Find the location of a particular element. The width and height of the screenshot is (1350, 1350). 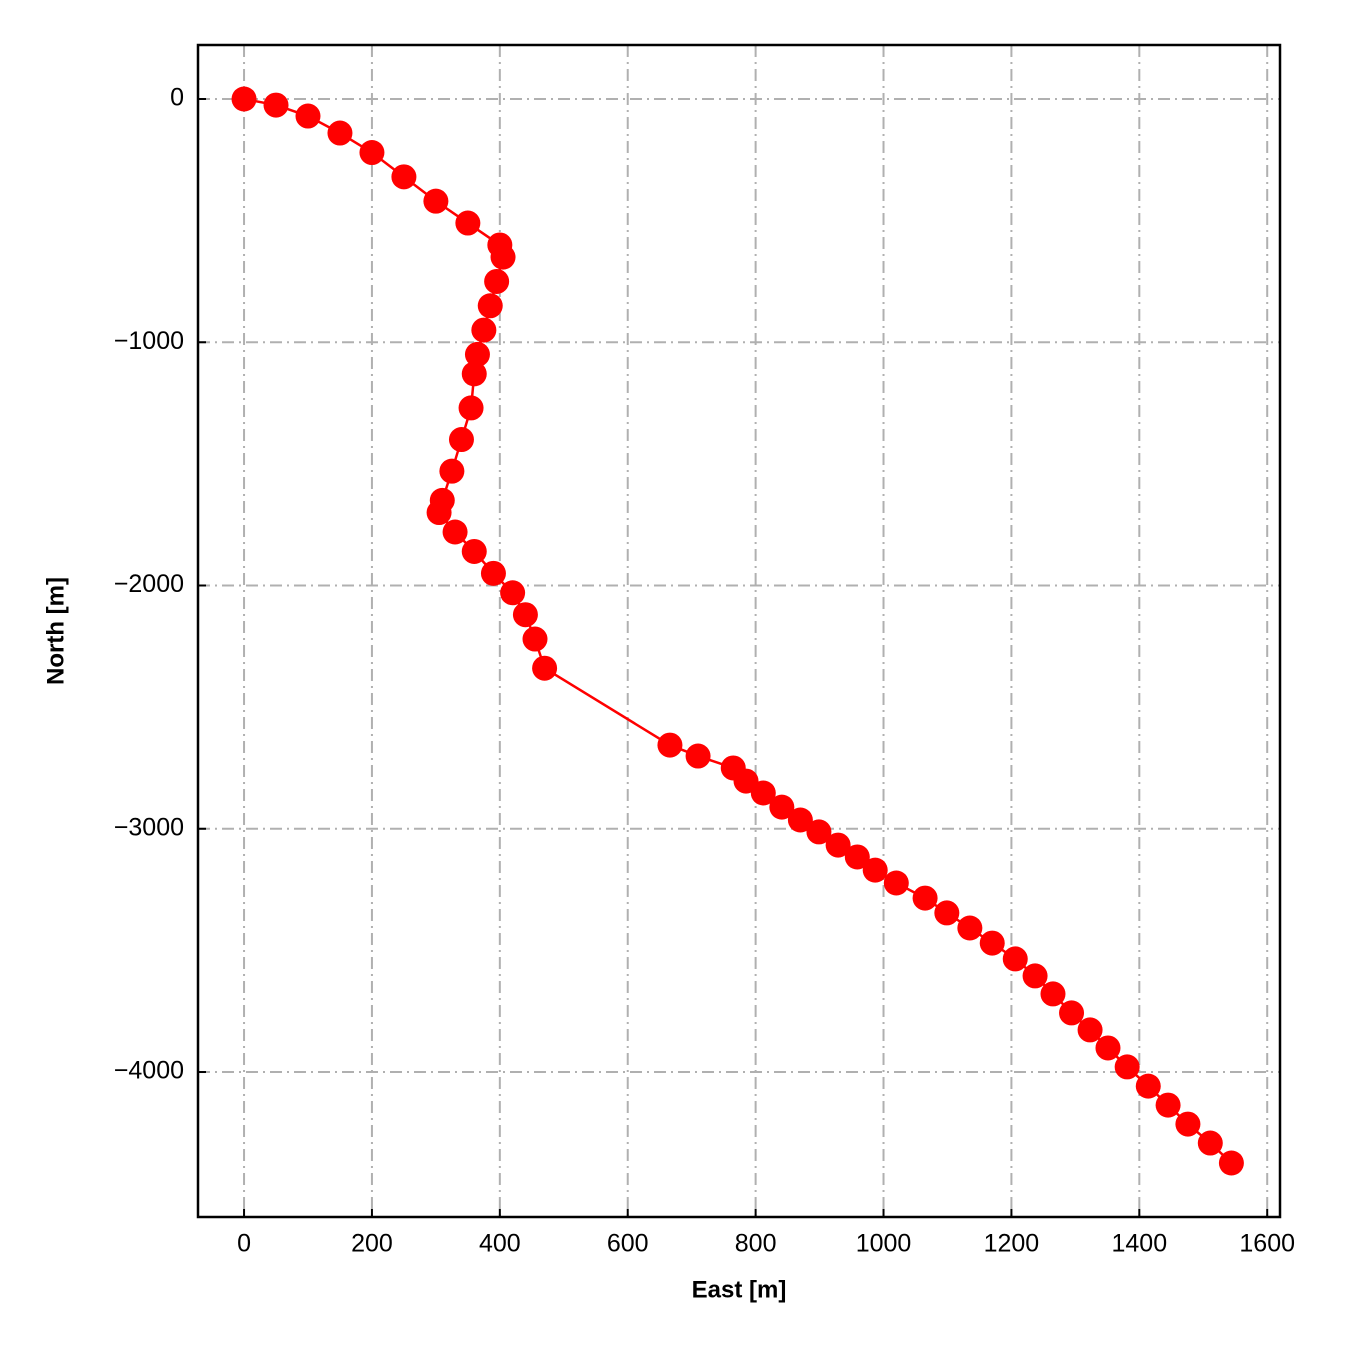

y-tick-label: −1000 is located at coordinates (149, 341).